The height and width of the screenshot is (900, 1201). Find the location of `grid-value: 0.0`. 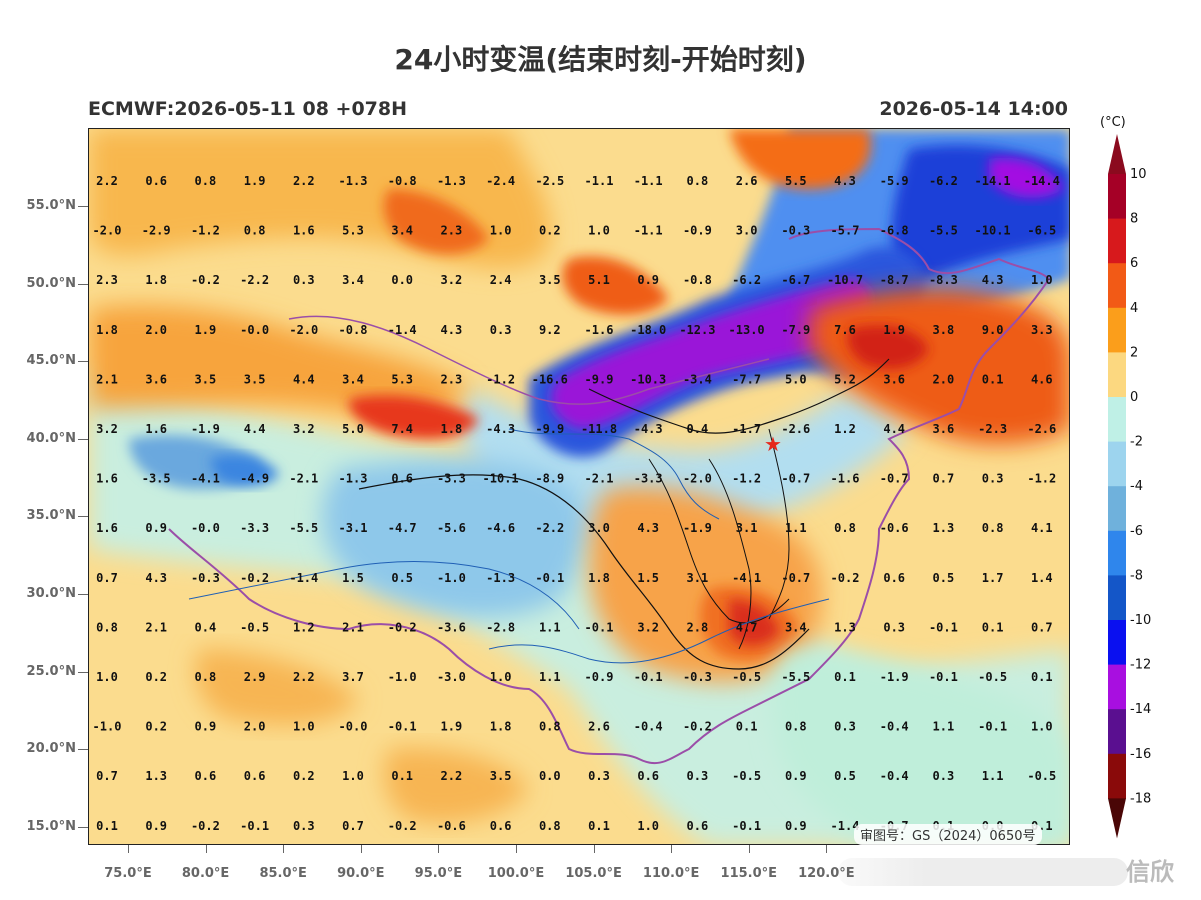

grid-value: 0.0 is located at coordinates (402, 280).